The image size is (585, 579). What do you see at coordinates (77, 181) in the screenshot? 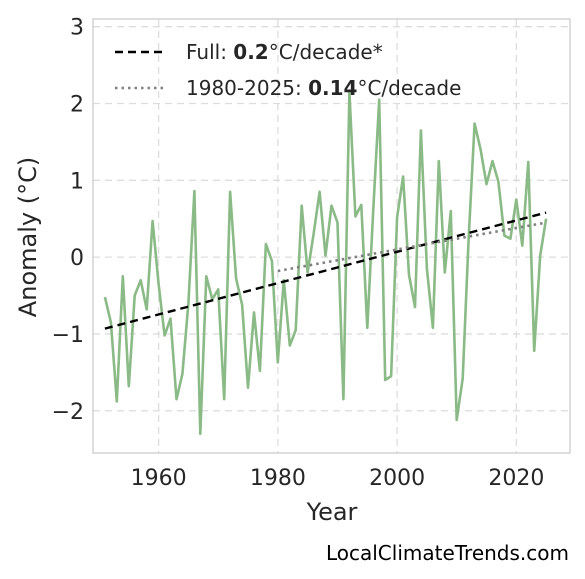
I see `y-tick-label: 1` at bounding box center [77, 181].